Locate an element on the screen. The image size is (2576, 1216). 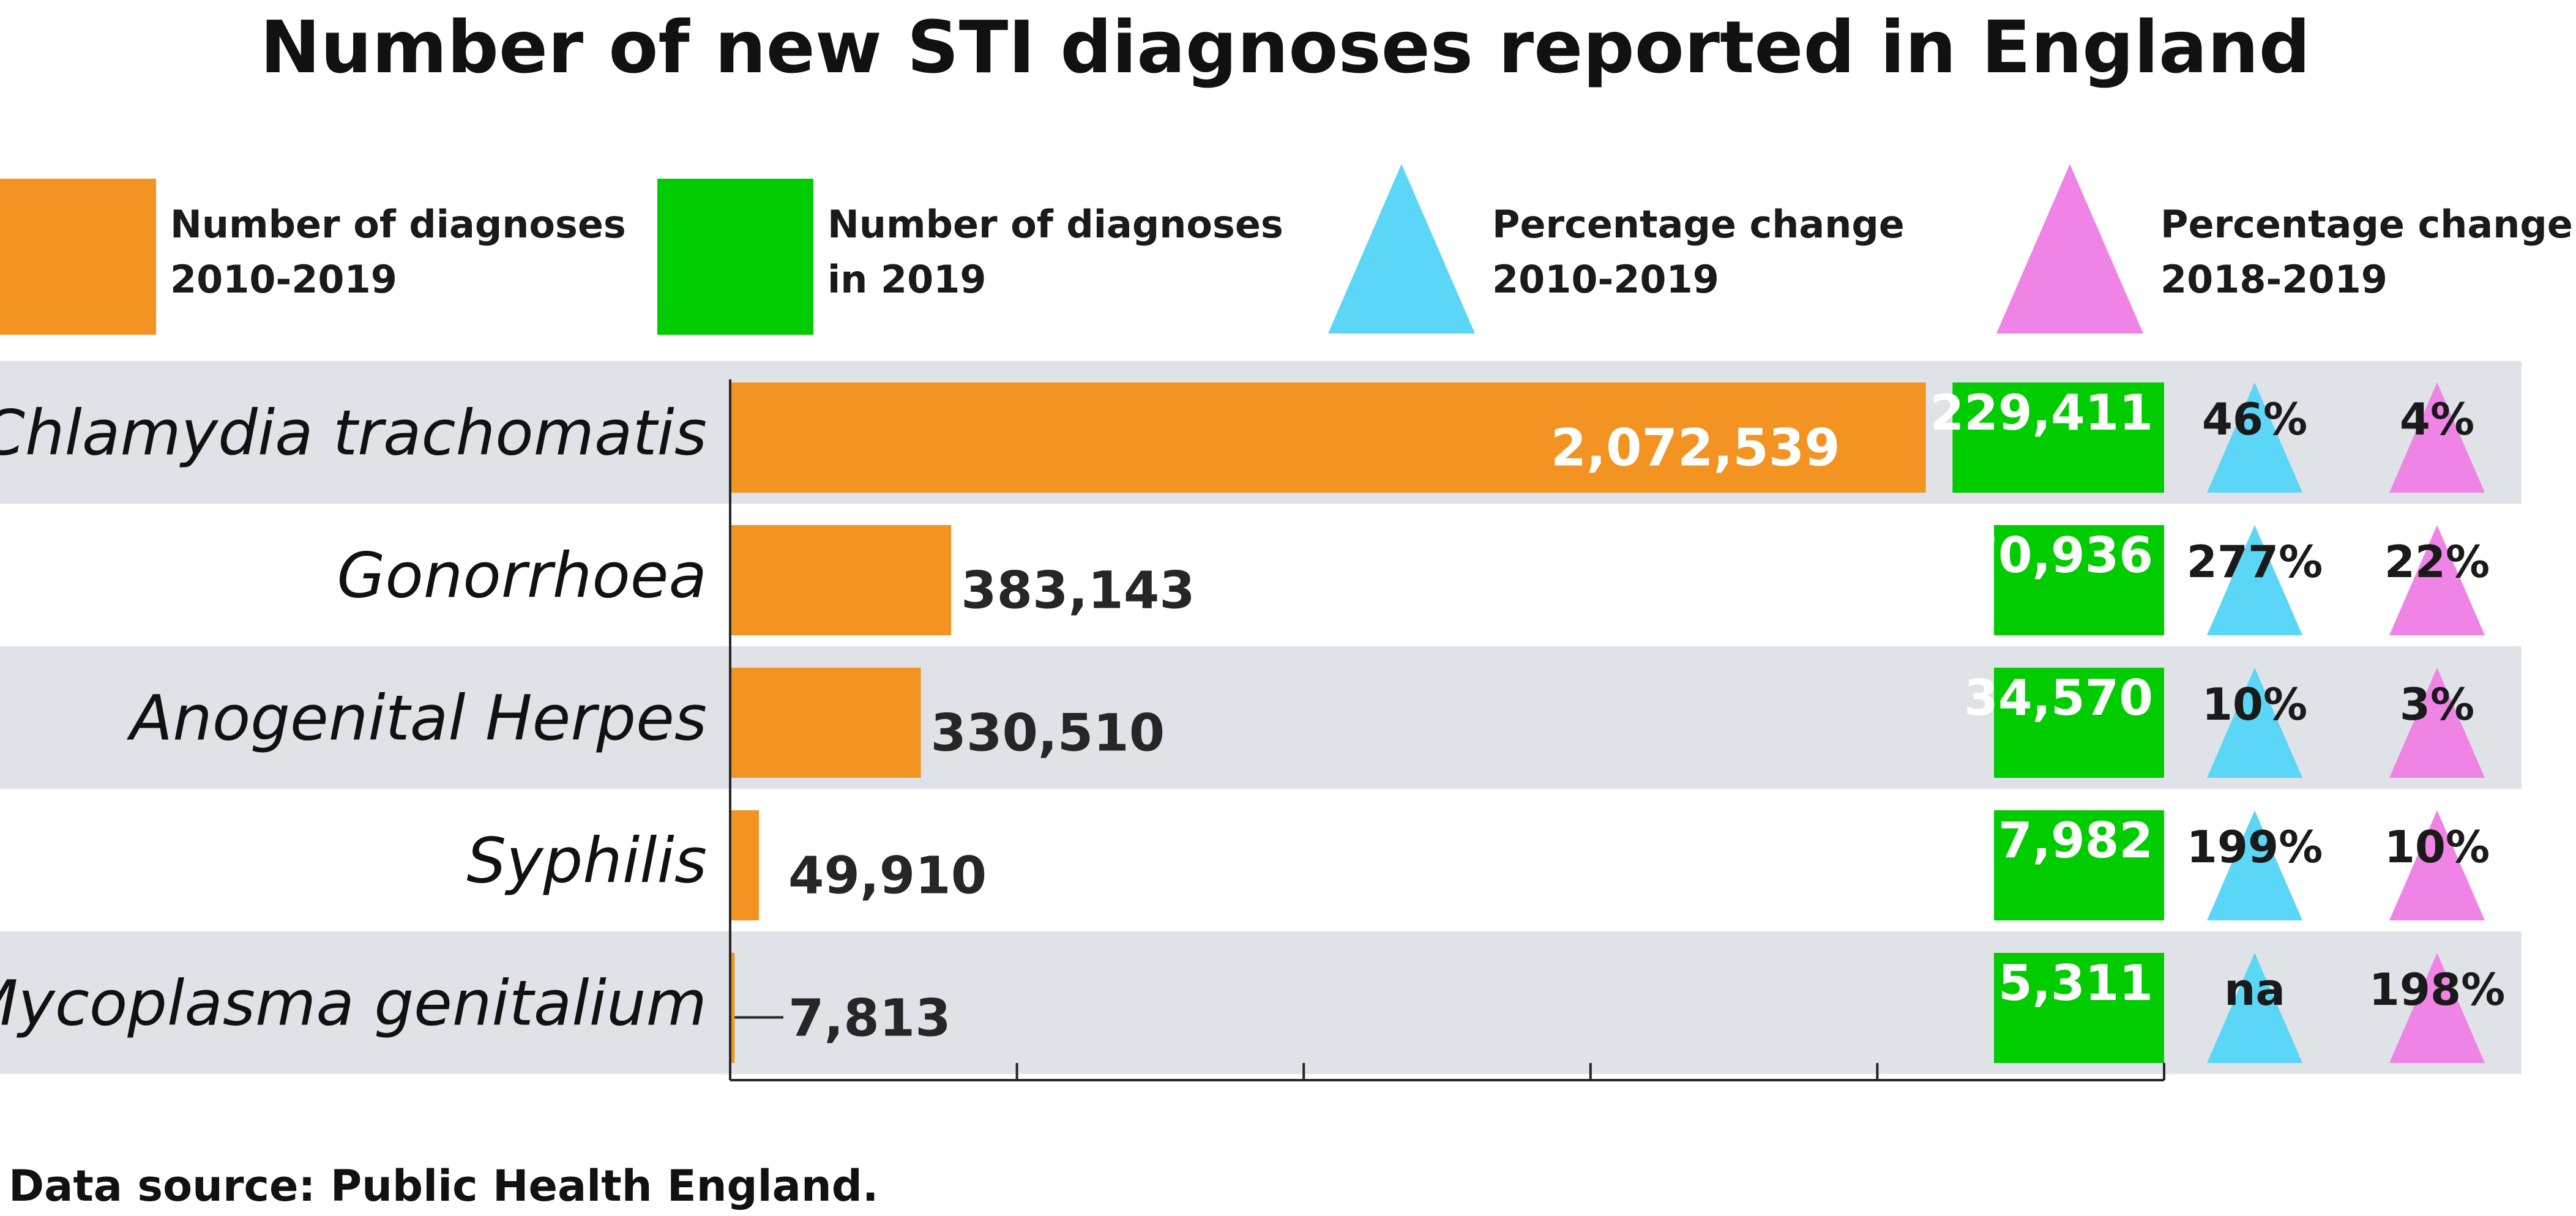
change-2018-2019-label: 10% is located at coordinates (2437, 847).